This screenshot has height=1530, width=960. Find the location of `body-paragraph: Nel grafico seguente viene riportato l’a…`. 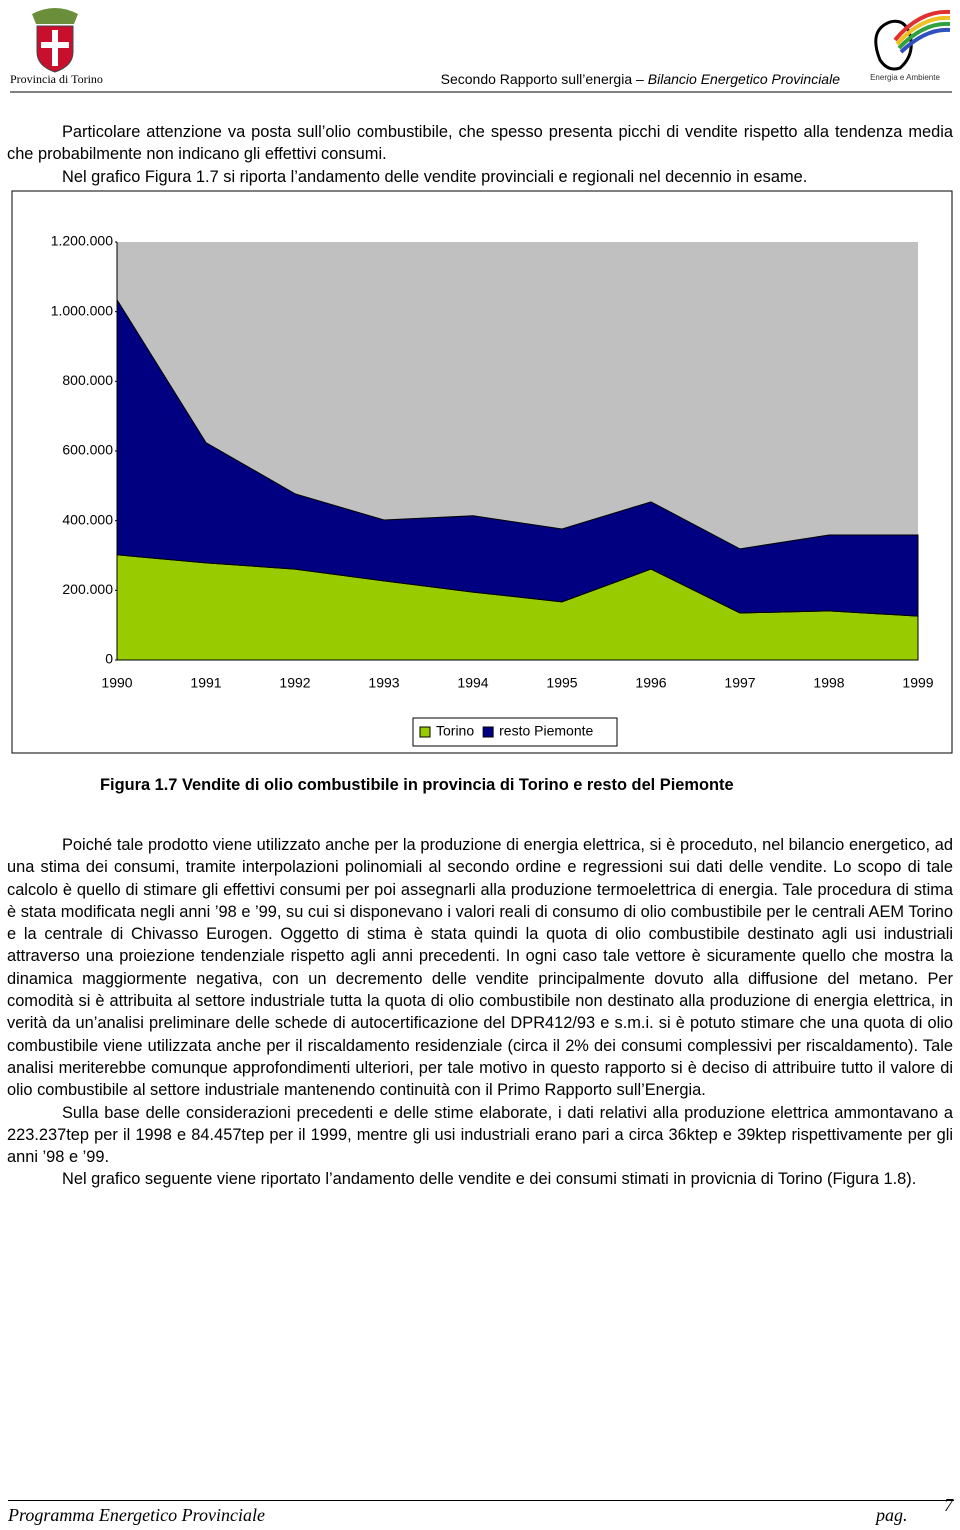

body-paragraph: Nel grafico seguente viene riportato l’a… is located at coordinates (489, 1179).